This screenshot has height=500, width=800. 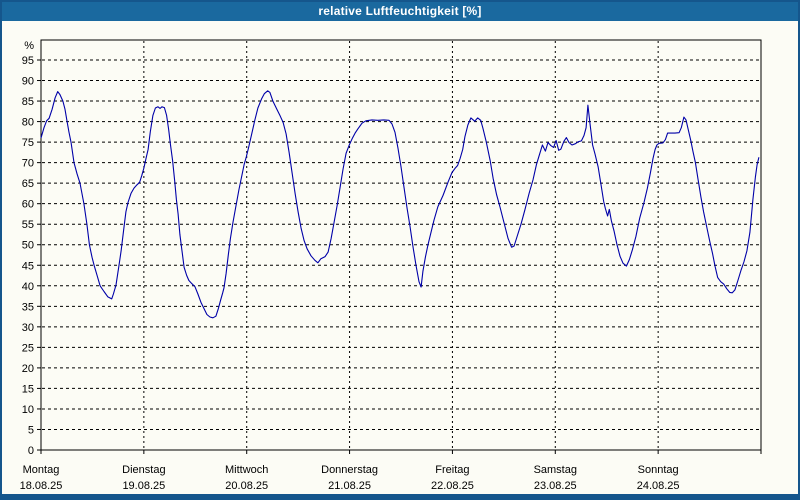 I want to click on y-tick-label: 40, so click(x=28, y=287).